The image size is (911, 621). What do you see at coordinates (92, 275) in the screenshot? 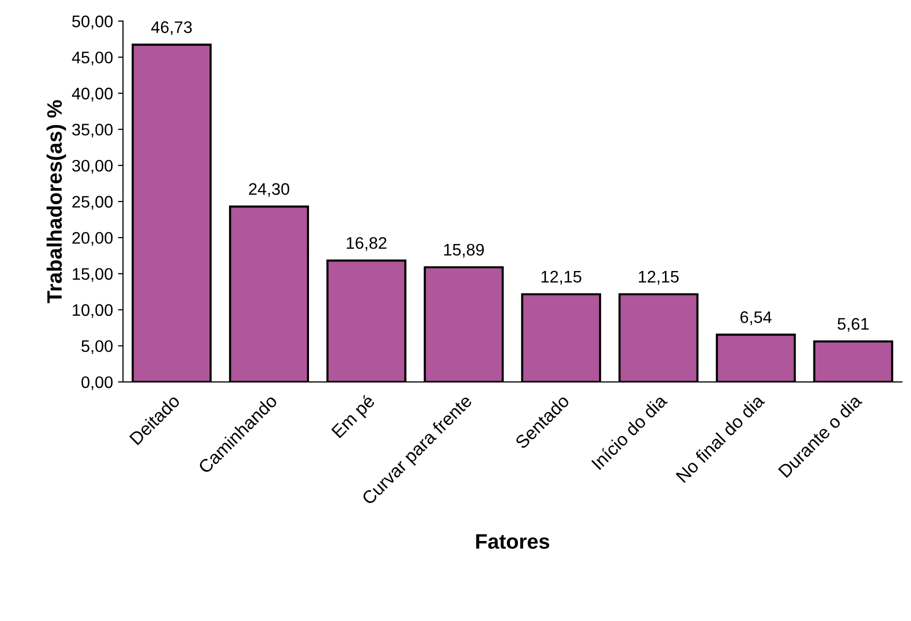
I see `y-tick-label: 15,00` at bounding box center [92, 275].